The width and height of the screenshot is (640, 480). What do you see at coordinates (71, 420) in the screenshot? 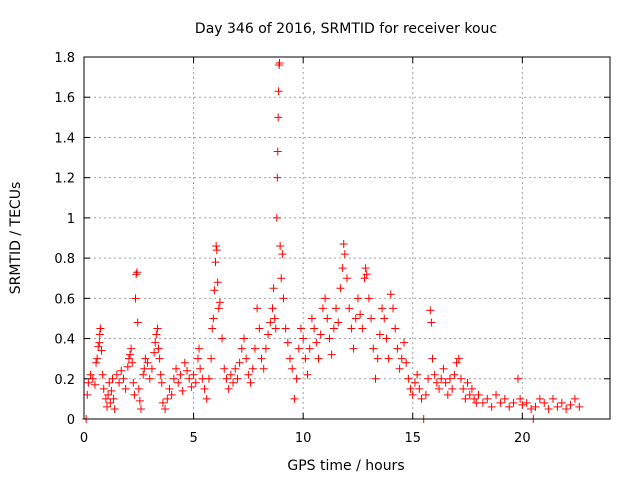
I see `y-tick-label: 0` at bounding box center [71, 420].